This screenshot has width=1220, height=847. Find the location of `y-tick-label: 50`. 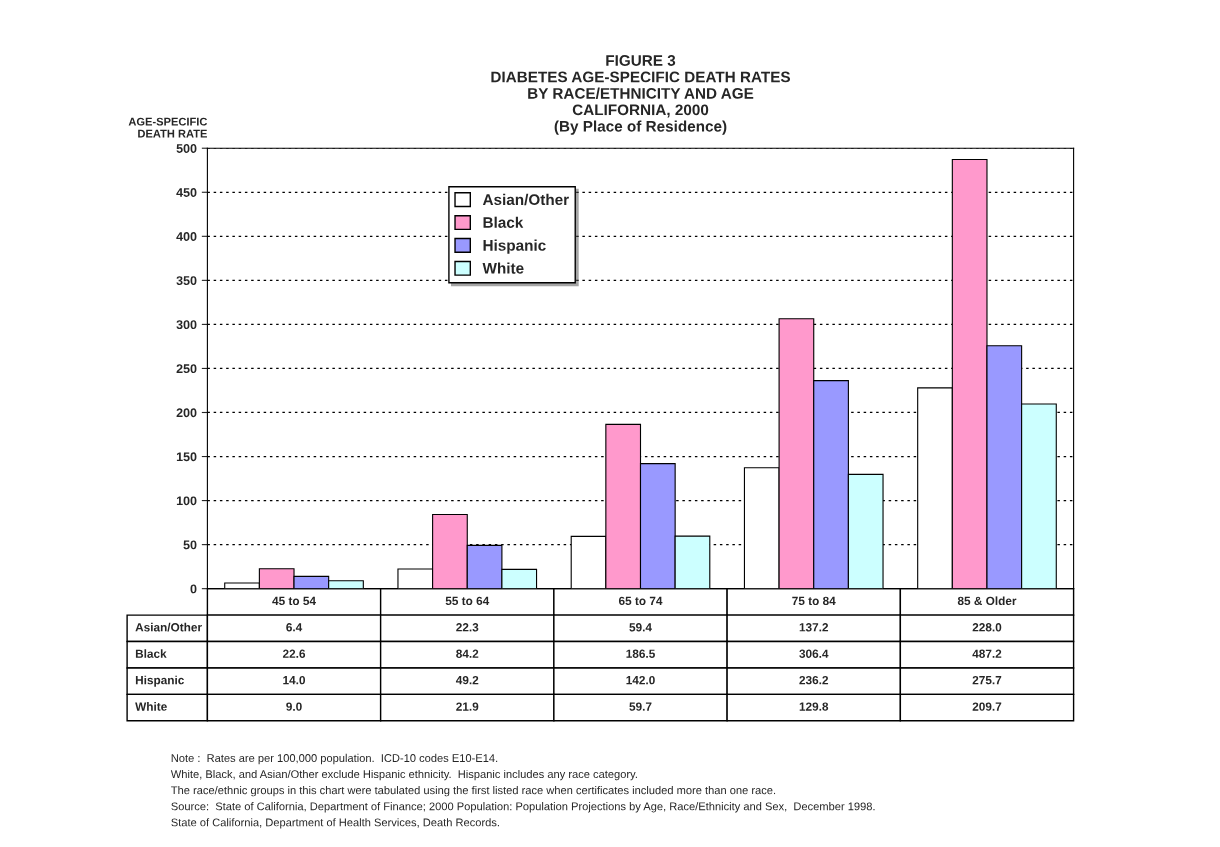

y-tick-label: 50 is located at coordinates (190, 545).